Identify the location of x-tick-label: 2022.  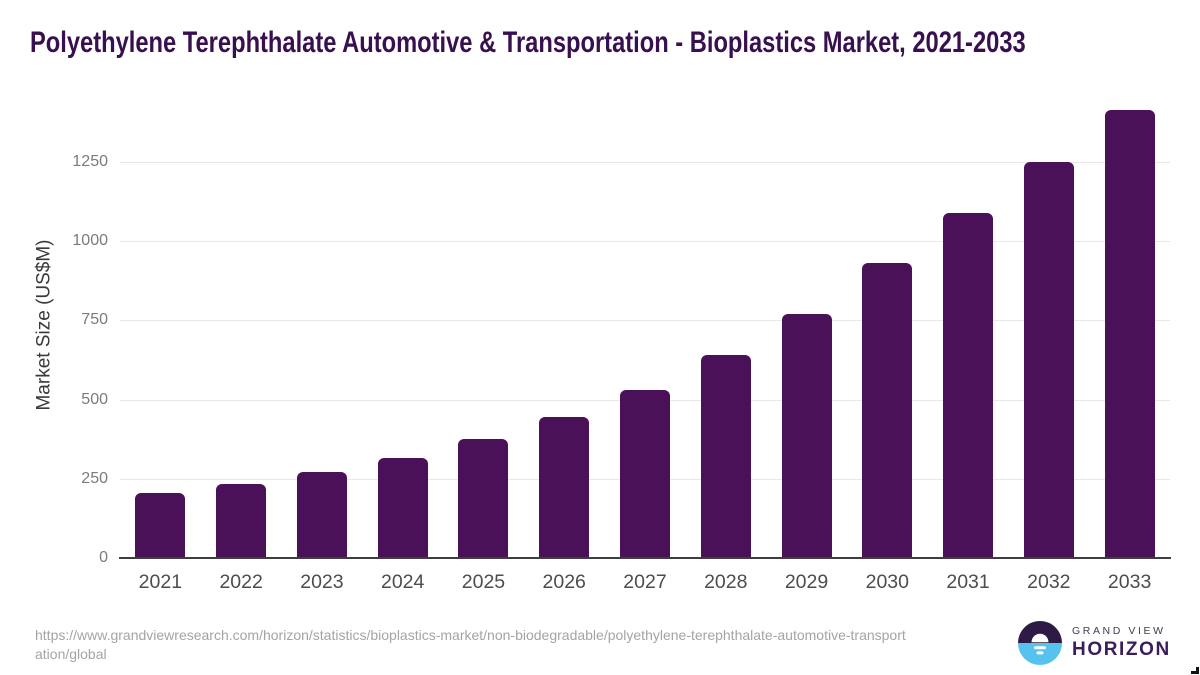
(241, 582).